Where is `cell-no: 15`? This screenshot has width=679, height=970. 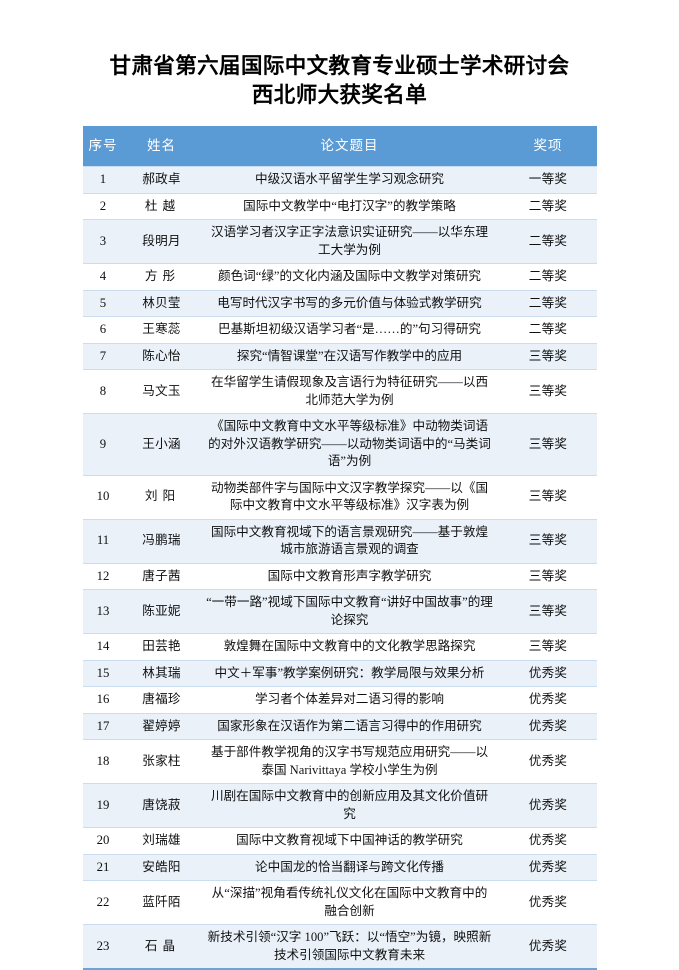
cell-no: 15 is located at coordinates (103, 673).